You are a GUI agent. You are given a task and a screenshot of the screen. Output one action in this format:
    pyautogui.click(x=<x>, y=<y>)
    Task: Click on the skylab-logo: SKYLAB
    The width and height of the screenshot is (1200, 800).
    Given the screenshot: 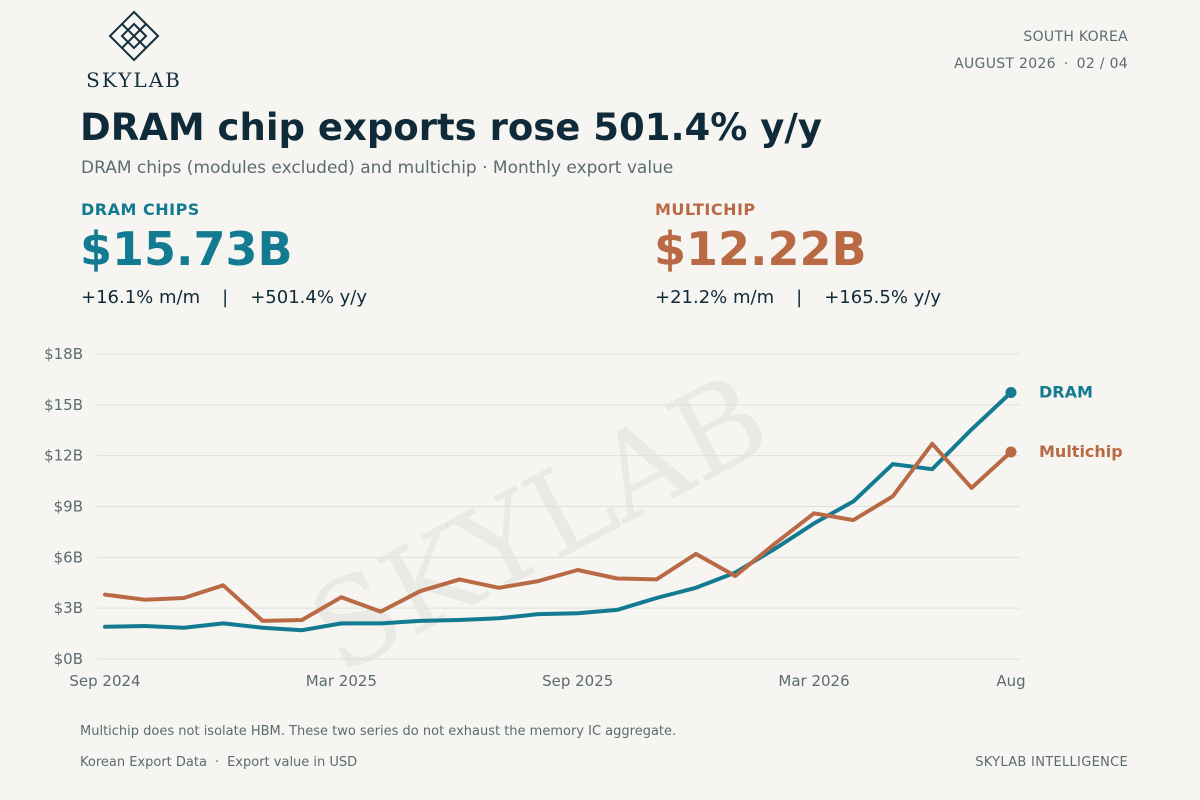 What is the action you would take?
    pyautogui.click(x=134, y=51)
    